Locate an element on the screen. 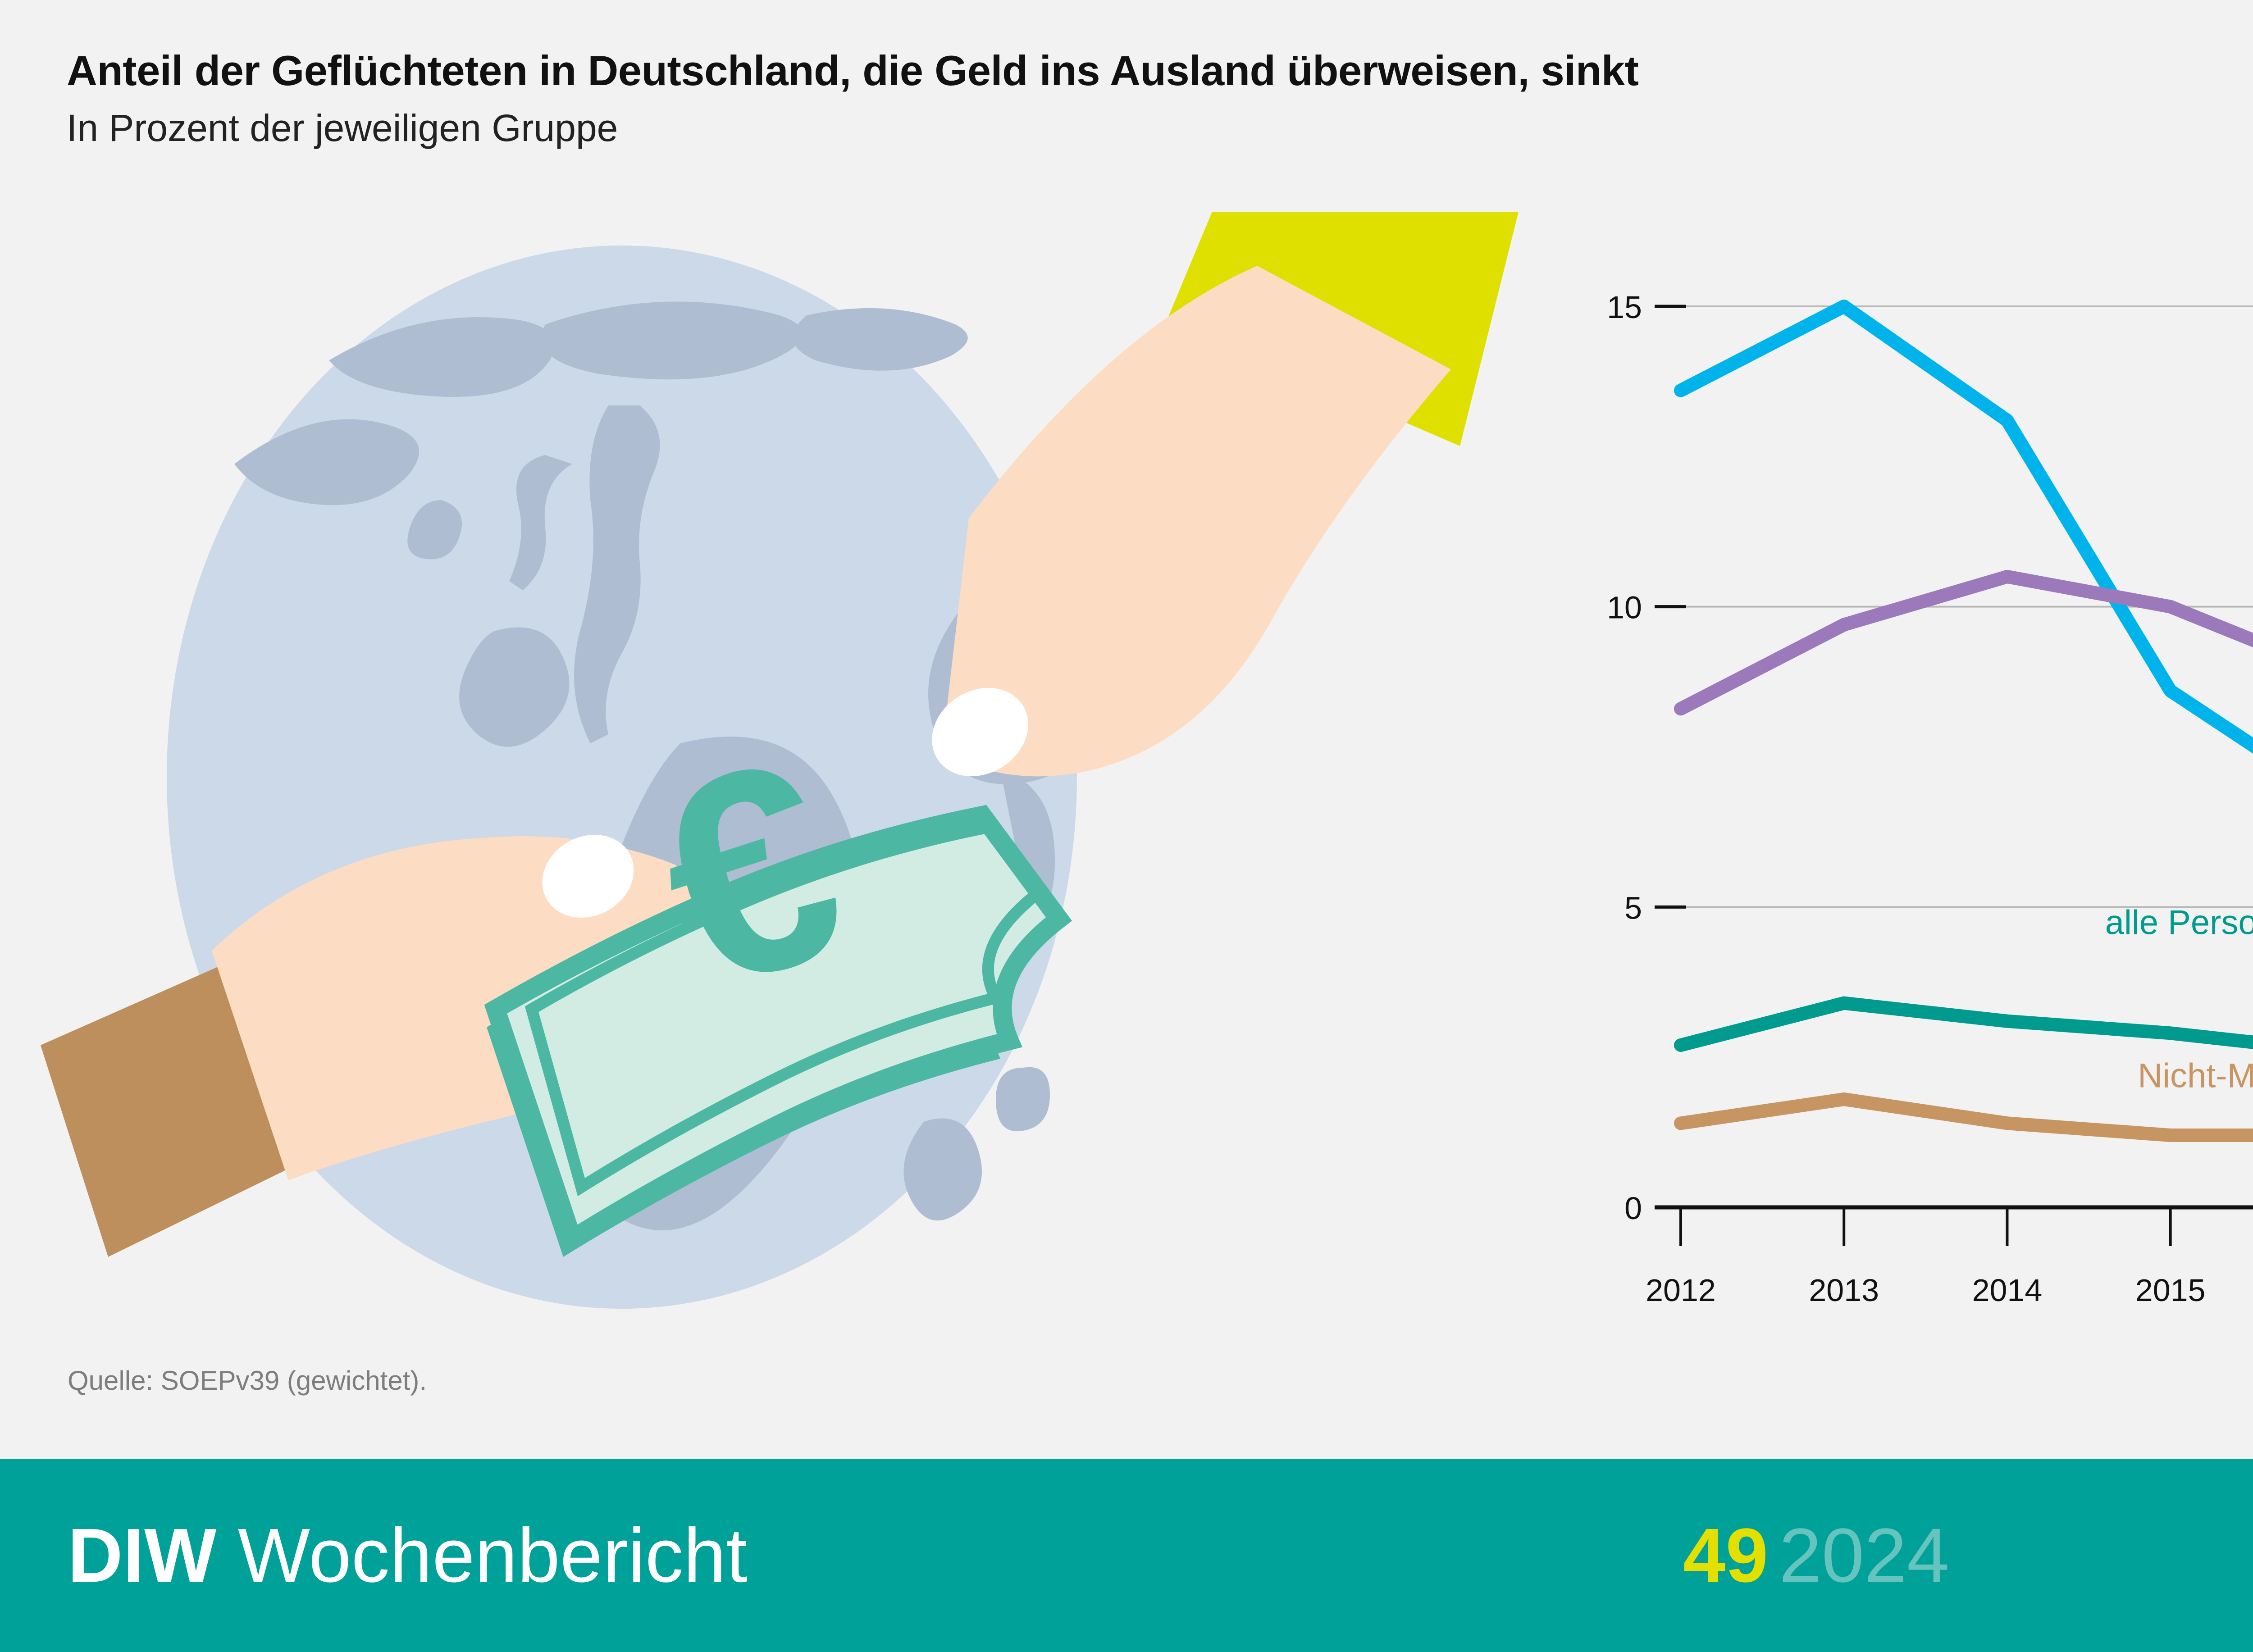 The height and width of the screenshot is (1652, 2253). euro-banknote: € is located at coordinates (778, 977).